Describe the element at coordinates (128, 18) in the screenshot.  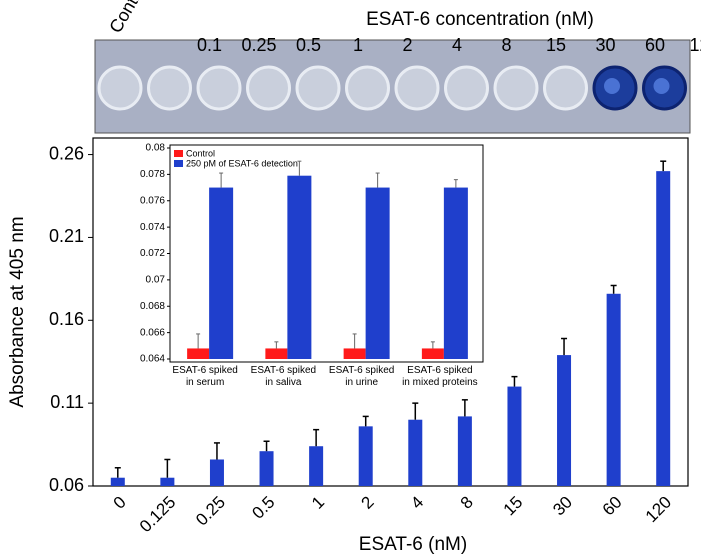
I see `plate-label: Control` at that location.